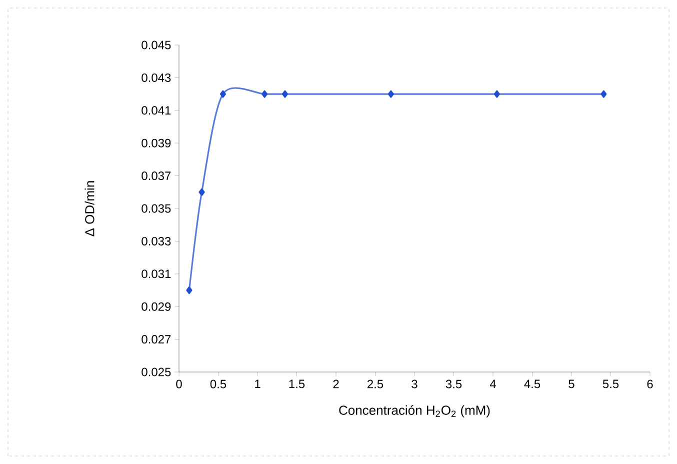 The width and height of the screenshot is (677, 464). I want to click on x-tick-label: 1.5, so click(297, 384).